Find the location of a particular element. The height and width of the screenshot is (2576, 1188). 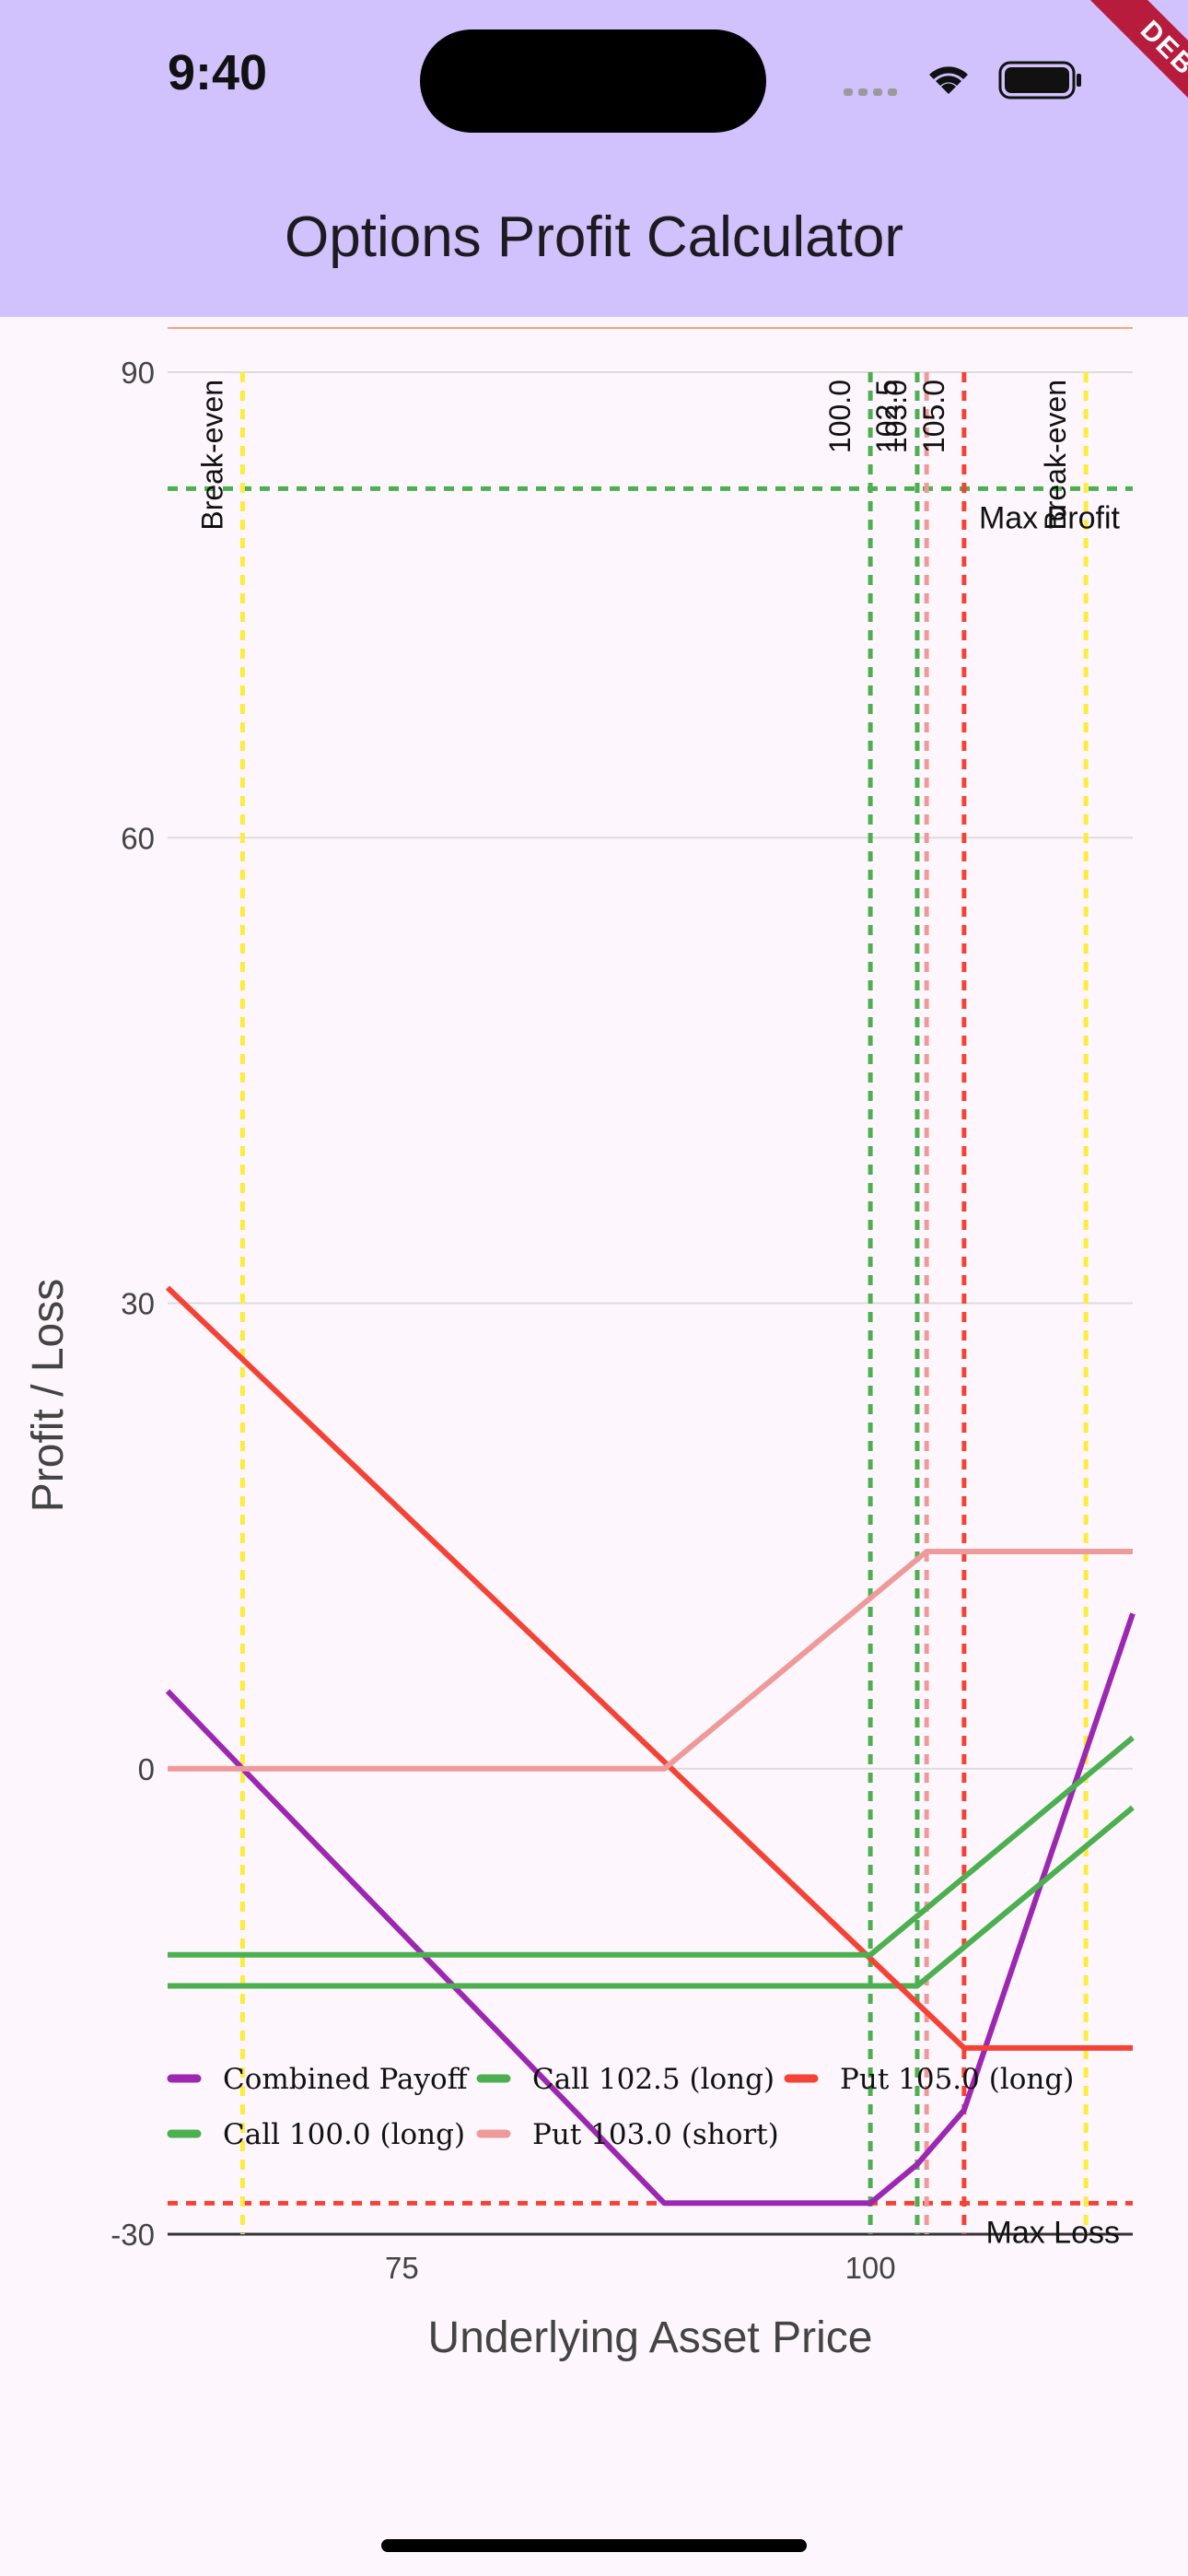

y-tick-label: 0 is located at coordinates (146, 1769).